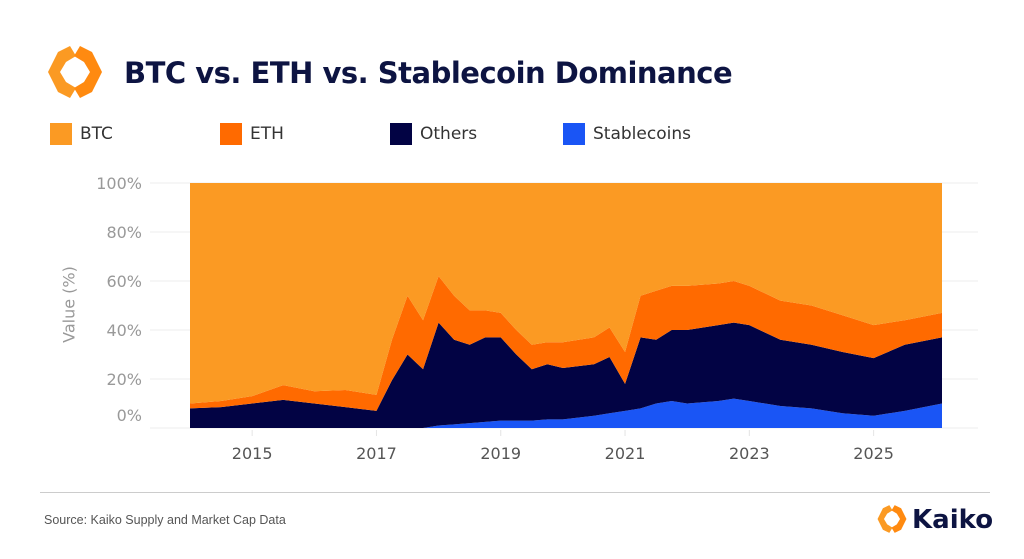 The width and height of the screenshot is (1024, 559). What do you see at coordinates (96, 134) in the screenshot?
I see `legend-label: BTC` at bounding box center [96, 134].